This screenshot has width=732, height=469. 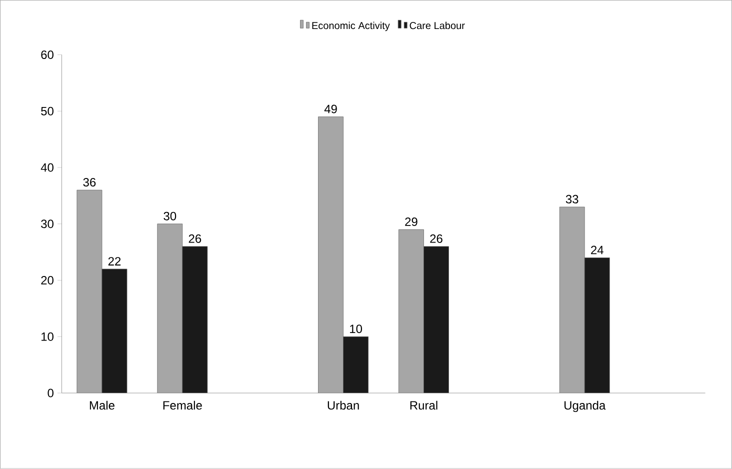 What do you see at coordinates (330, 109) in the screenshot?
I see `data-label: 49` at bounding box center [330, 109].